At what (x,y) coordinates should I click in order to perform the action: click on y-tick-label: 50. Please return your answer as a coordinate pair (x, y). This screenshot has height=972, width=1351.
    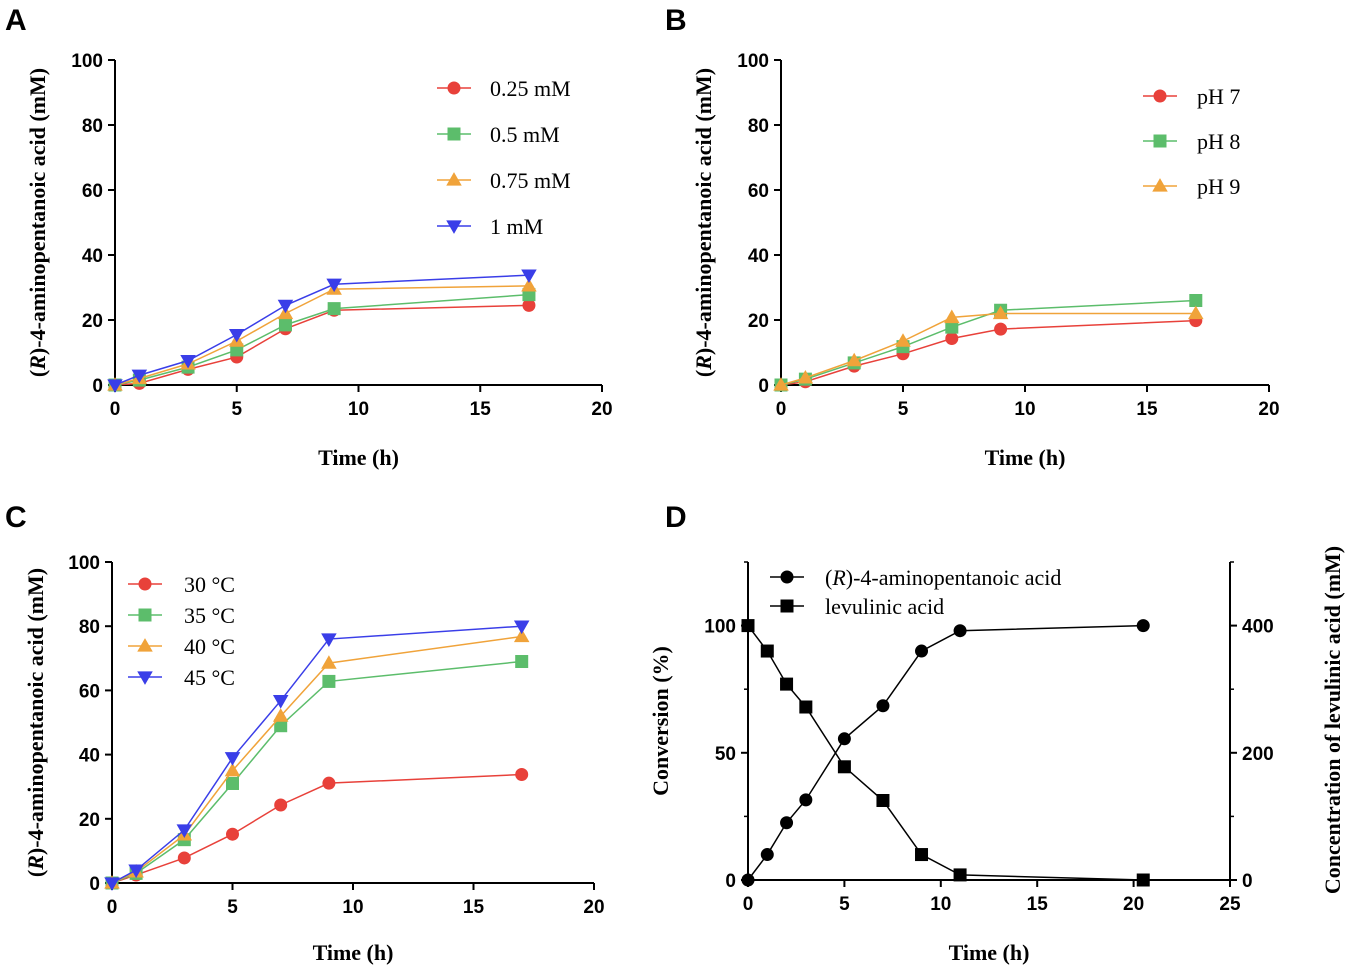
    Looking at the image, I should click on (725, 754).